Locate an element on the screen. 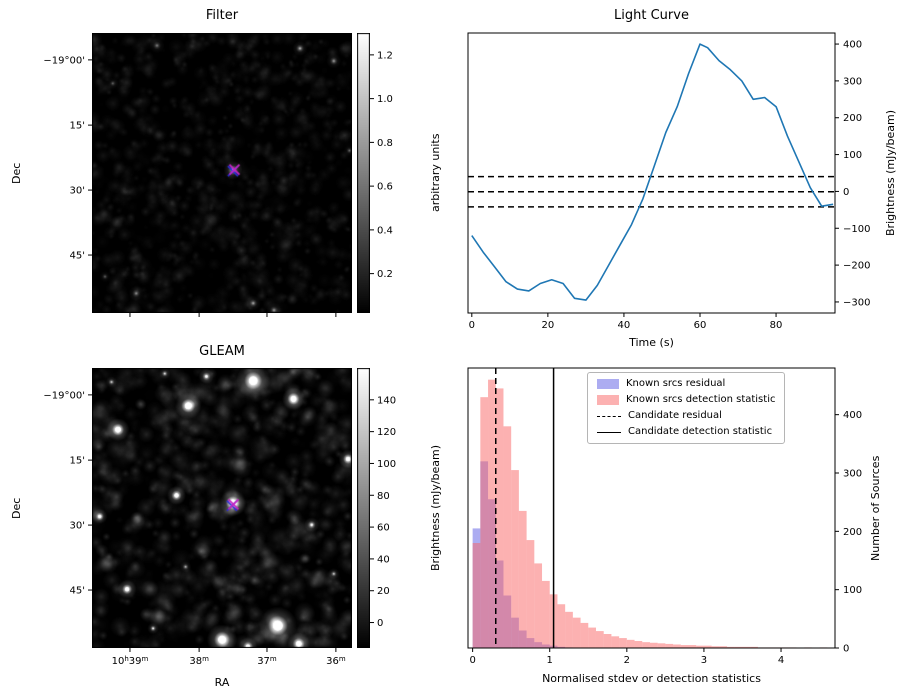 The image size is (907, 699). filter-colorbar-tick-label: 1.2 is located at coordinates (385, 55).